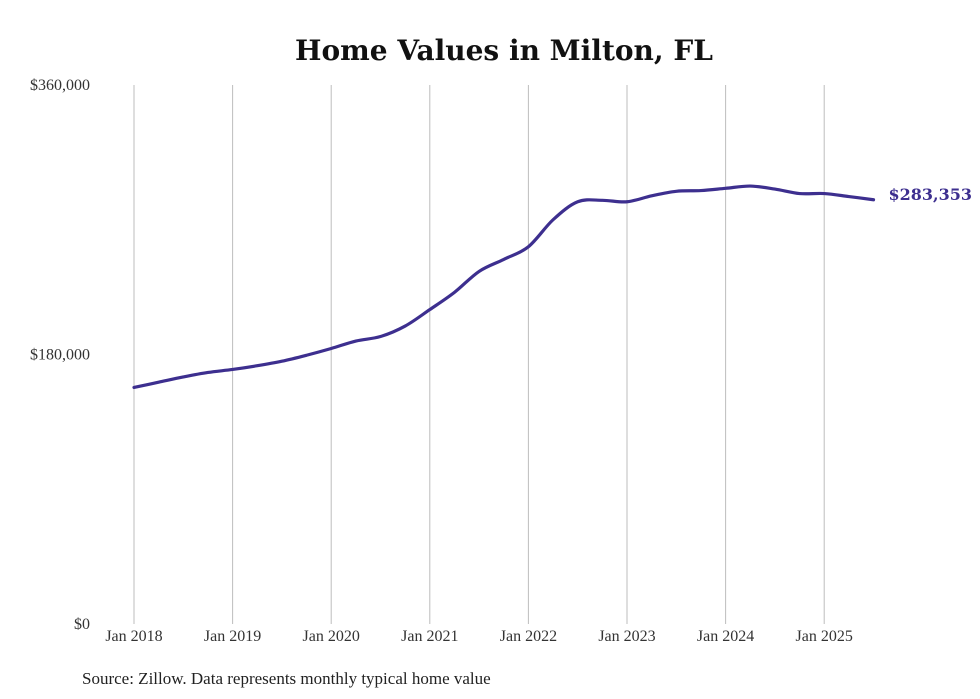 The image size is (980, 699). Describe the element at coordinates (82, 624) in the screenshot. I see `y-tick-label: $0` at that location.